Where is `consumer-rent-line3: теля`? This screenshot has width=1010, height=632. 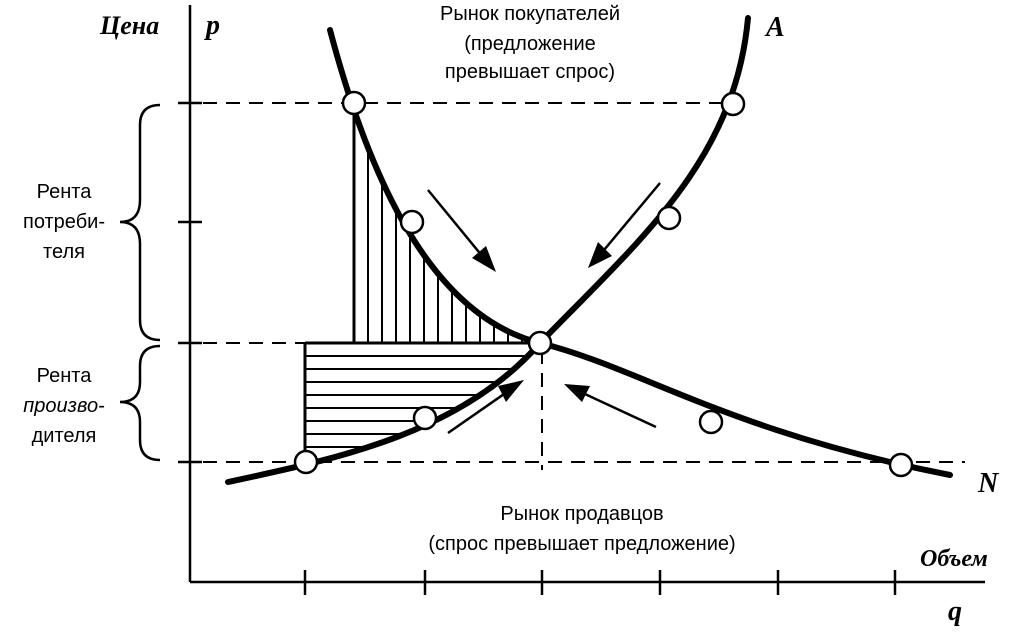 consumer-rent-line3: теля is located at coordinates (64, 252).